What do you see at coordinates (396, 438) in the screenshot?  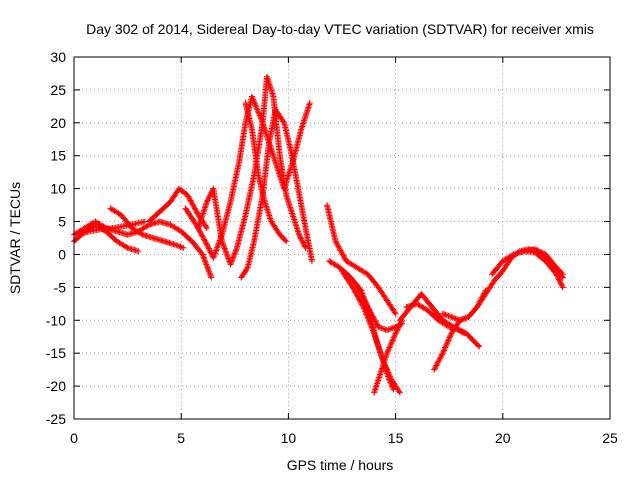 I see `x-tick-label: 15` at bounding box center [396, 438].